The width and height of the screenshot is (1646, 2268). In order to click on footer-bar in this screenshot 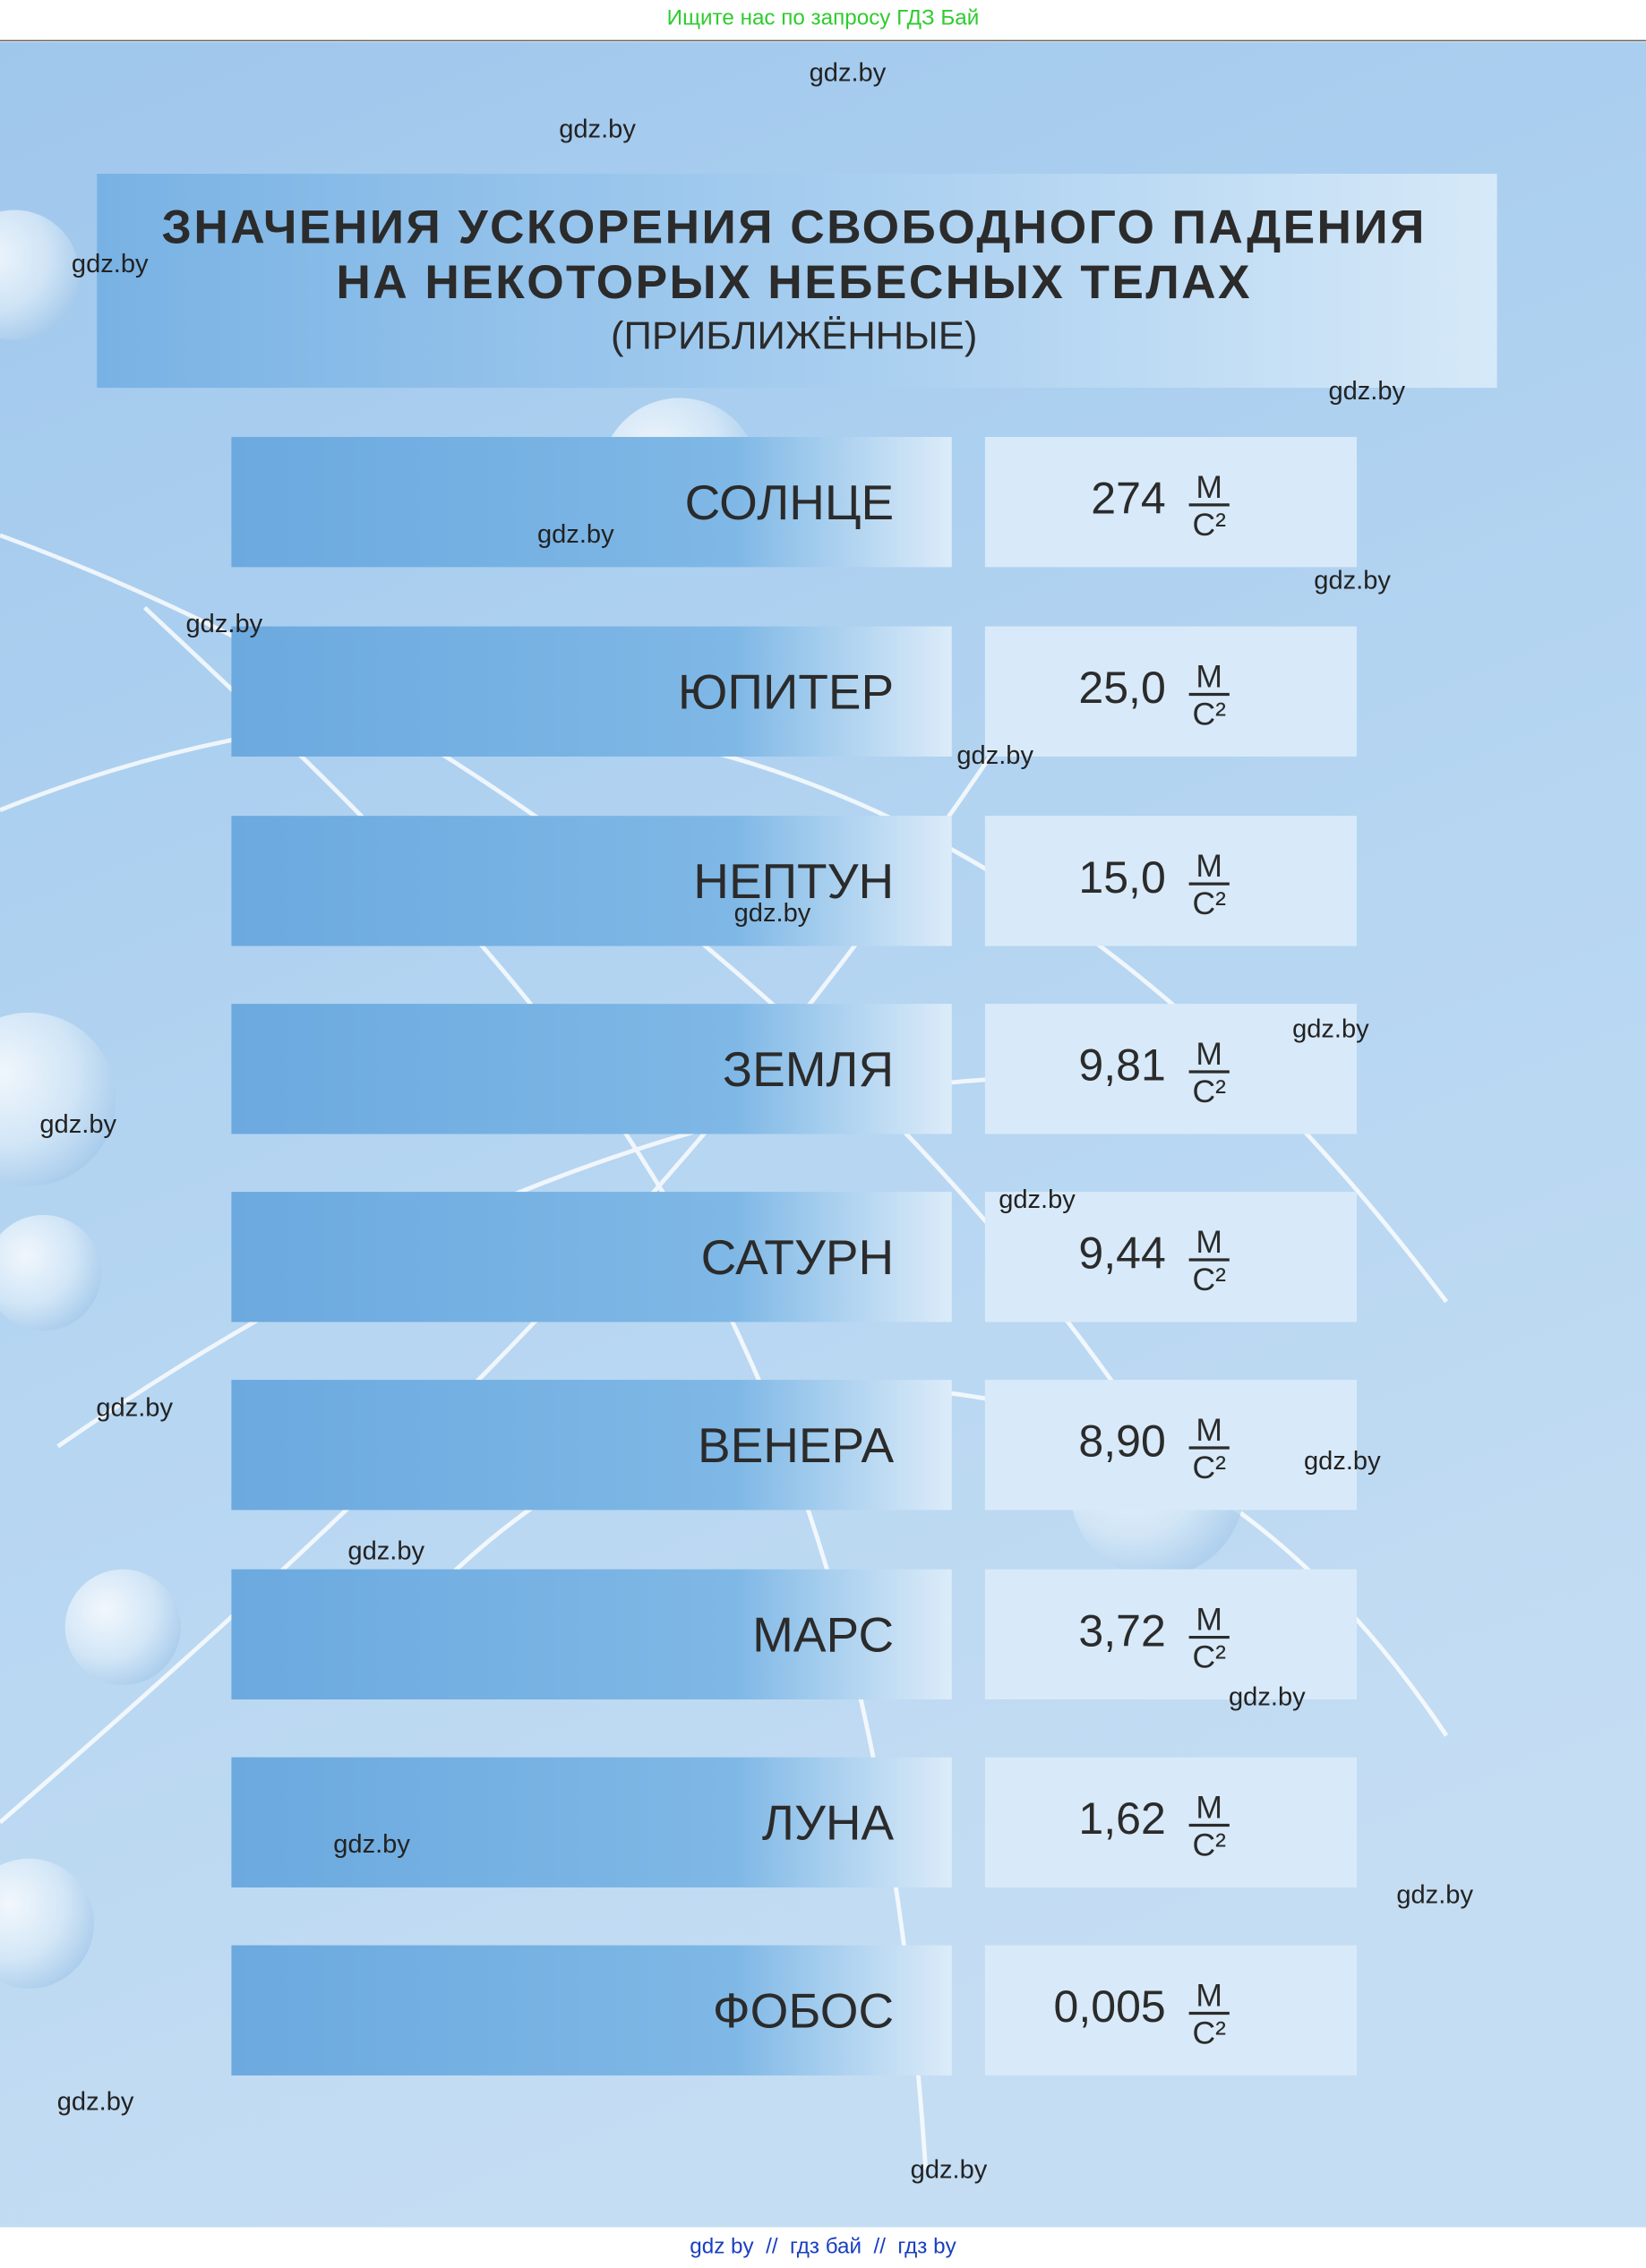, I will do `click(823, 2247)`.